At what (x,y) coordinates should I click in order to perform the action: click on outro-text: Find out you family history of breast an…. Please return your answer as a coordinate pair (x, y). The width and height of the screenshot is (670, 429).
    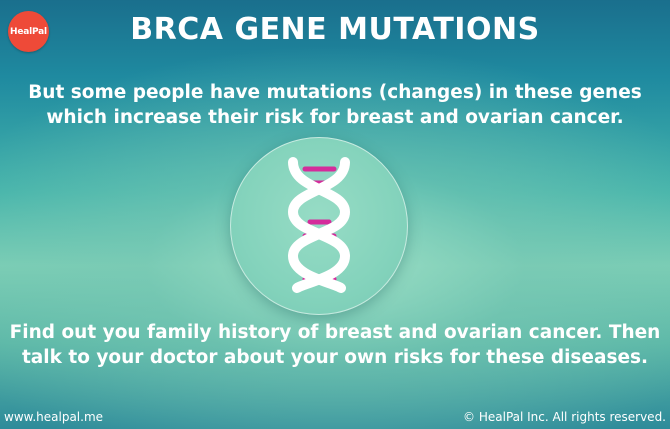
    Looking at the image, I should click on (335, 345).